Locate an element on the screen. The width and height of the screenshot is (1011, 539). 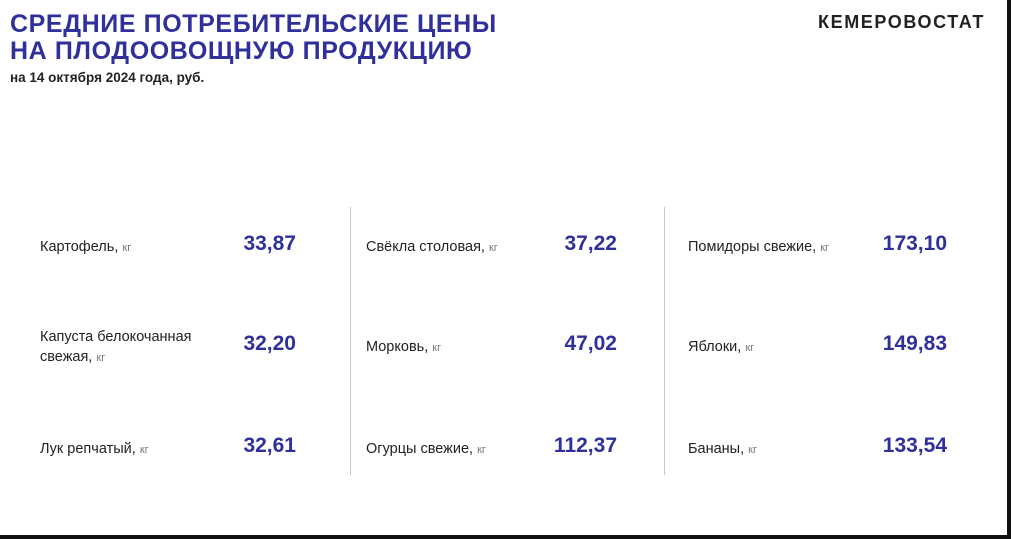
product-price: 37,22 is located at coordinates (590, 243).